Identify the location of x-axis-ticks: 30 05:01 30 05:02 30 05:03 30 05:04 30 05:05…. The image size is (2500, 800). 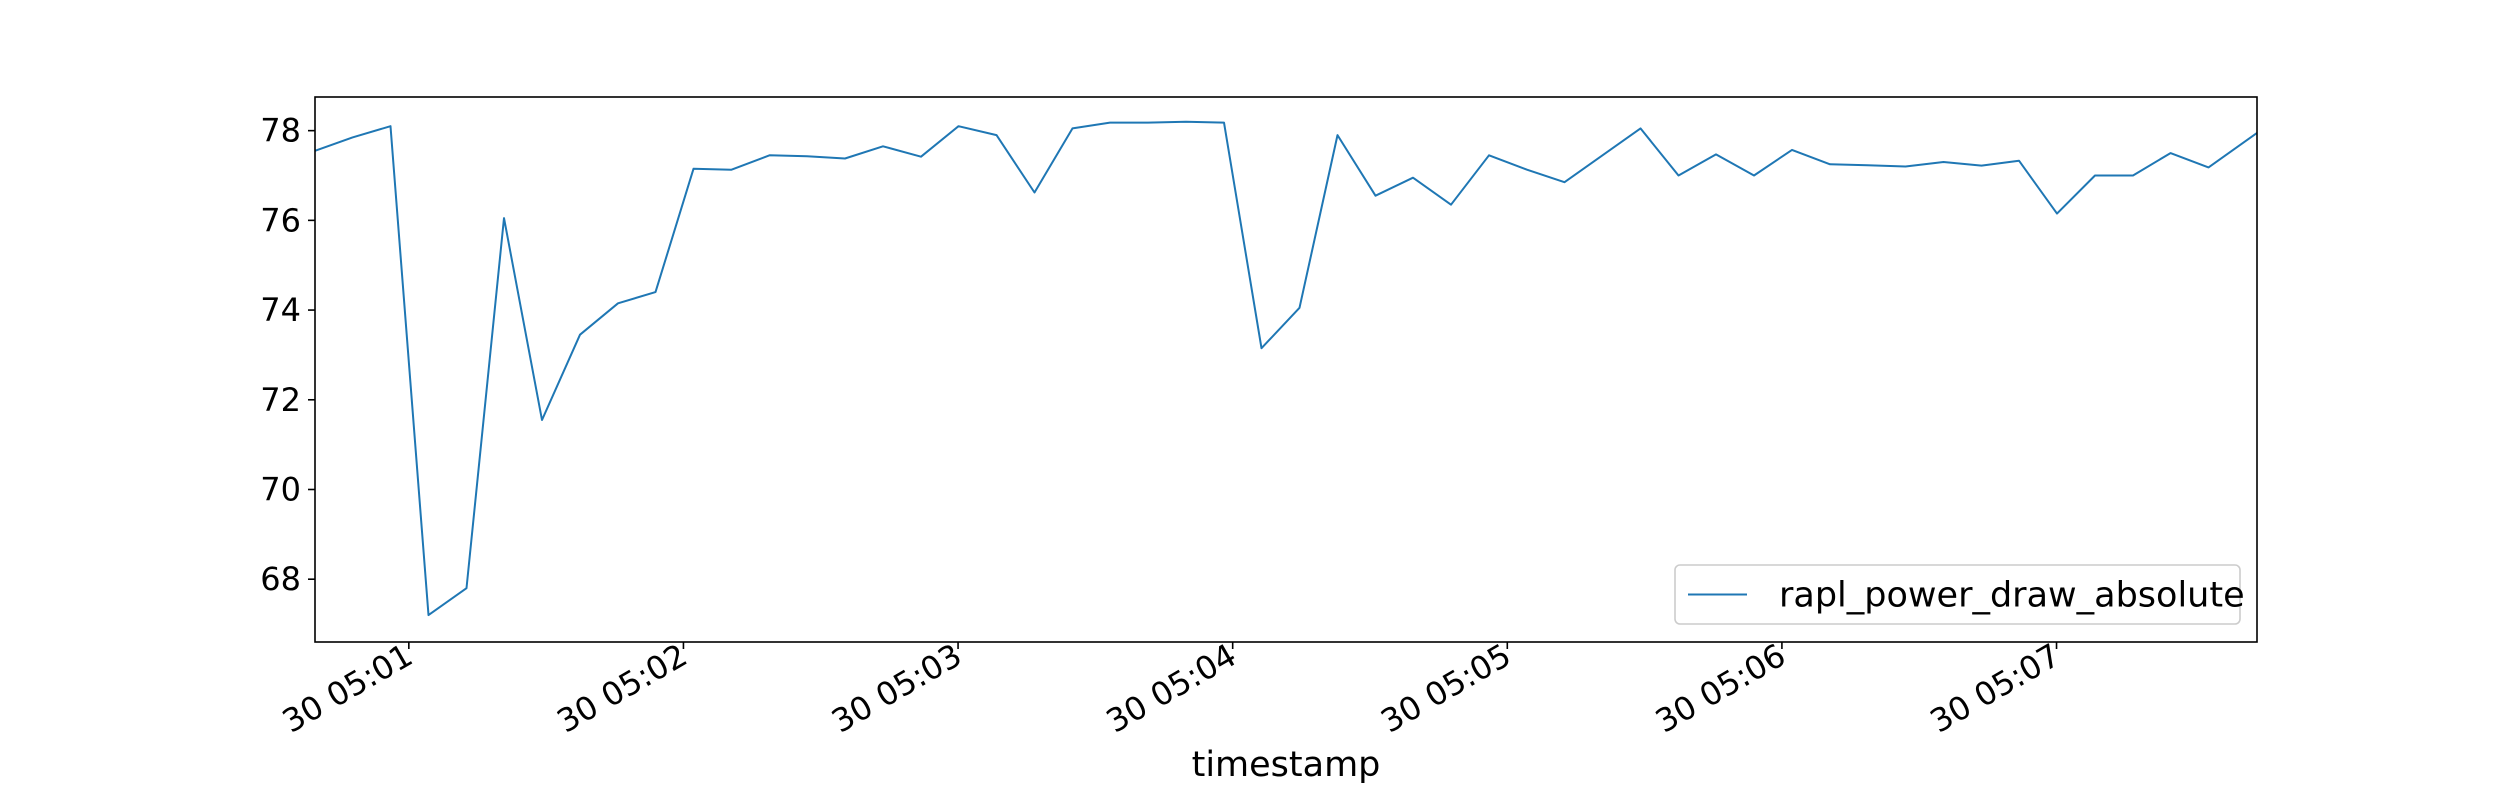
(1171, 688).